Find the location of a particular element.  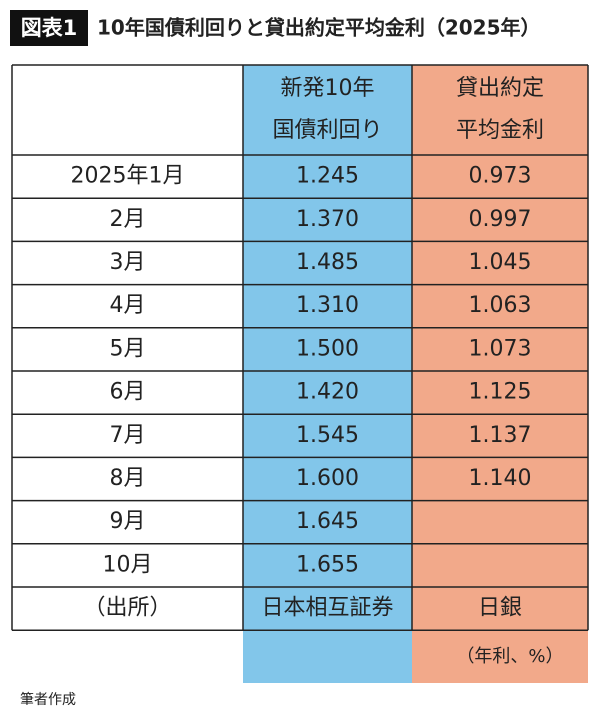

header-cell: 国債利回り is located at coordinates (327, 130).